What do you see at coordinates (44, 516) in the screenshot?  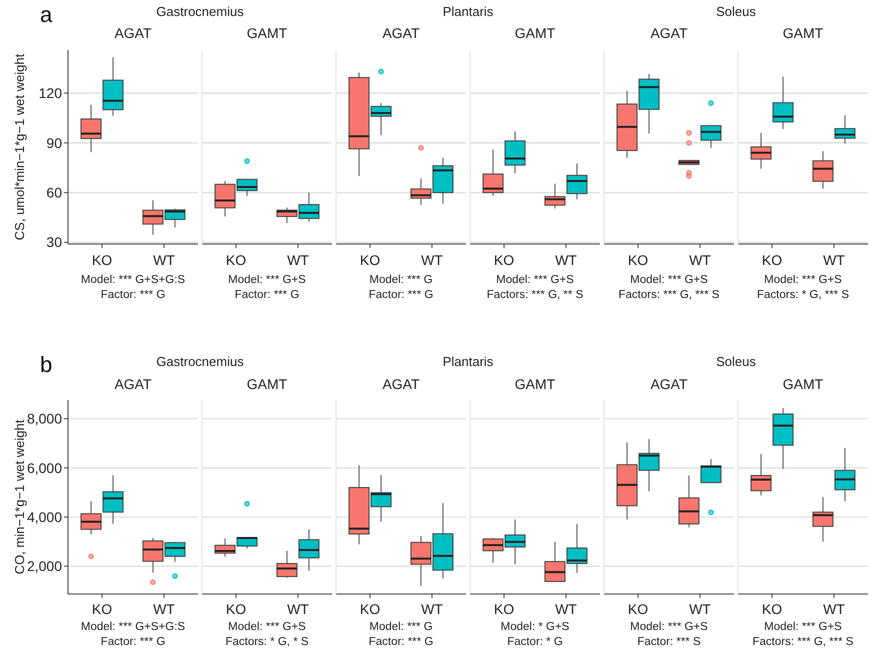 I see `y-tick-label: 4,000` at bounding box center [44, 516].